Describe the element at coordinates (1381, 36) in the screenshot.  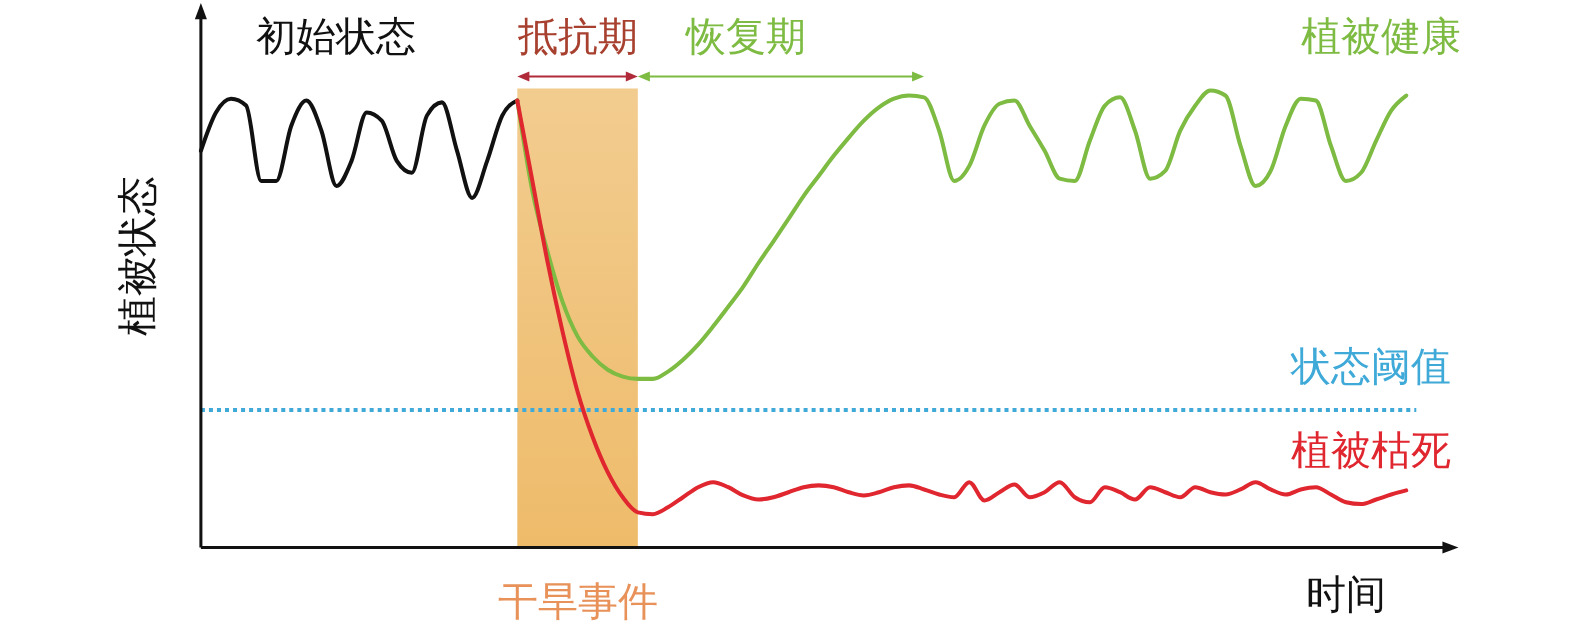
I see `series-label: 植被健康` at that location.